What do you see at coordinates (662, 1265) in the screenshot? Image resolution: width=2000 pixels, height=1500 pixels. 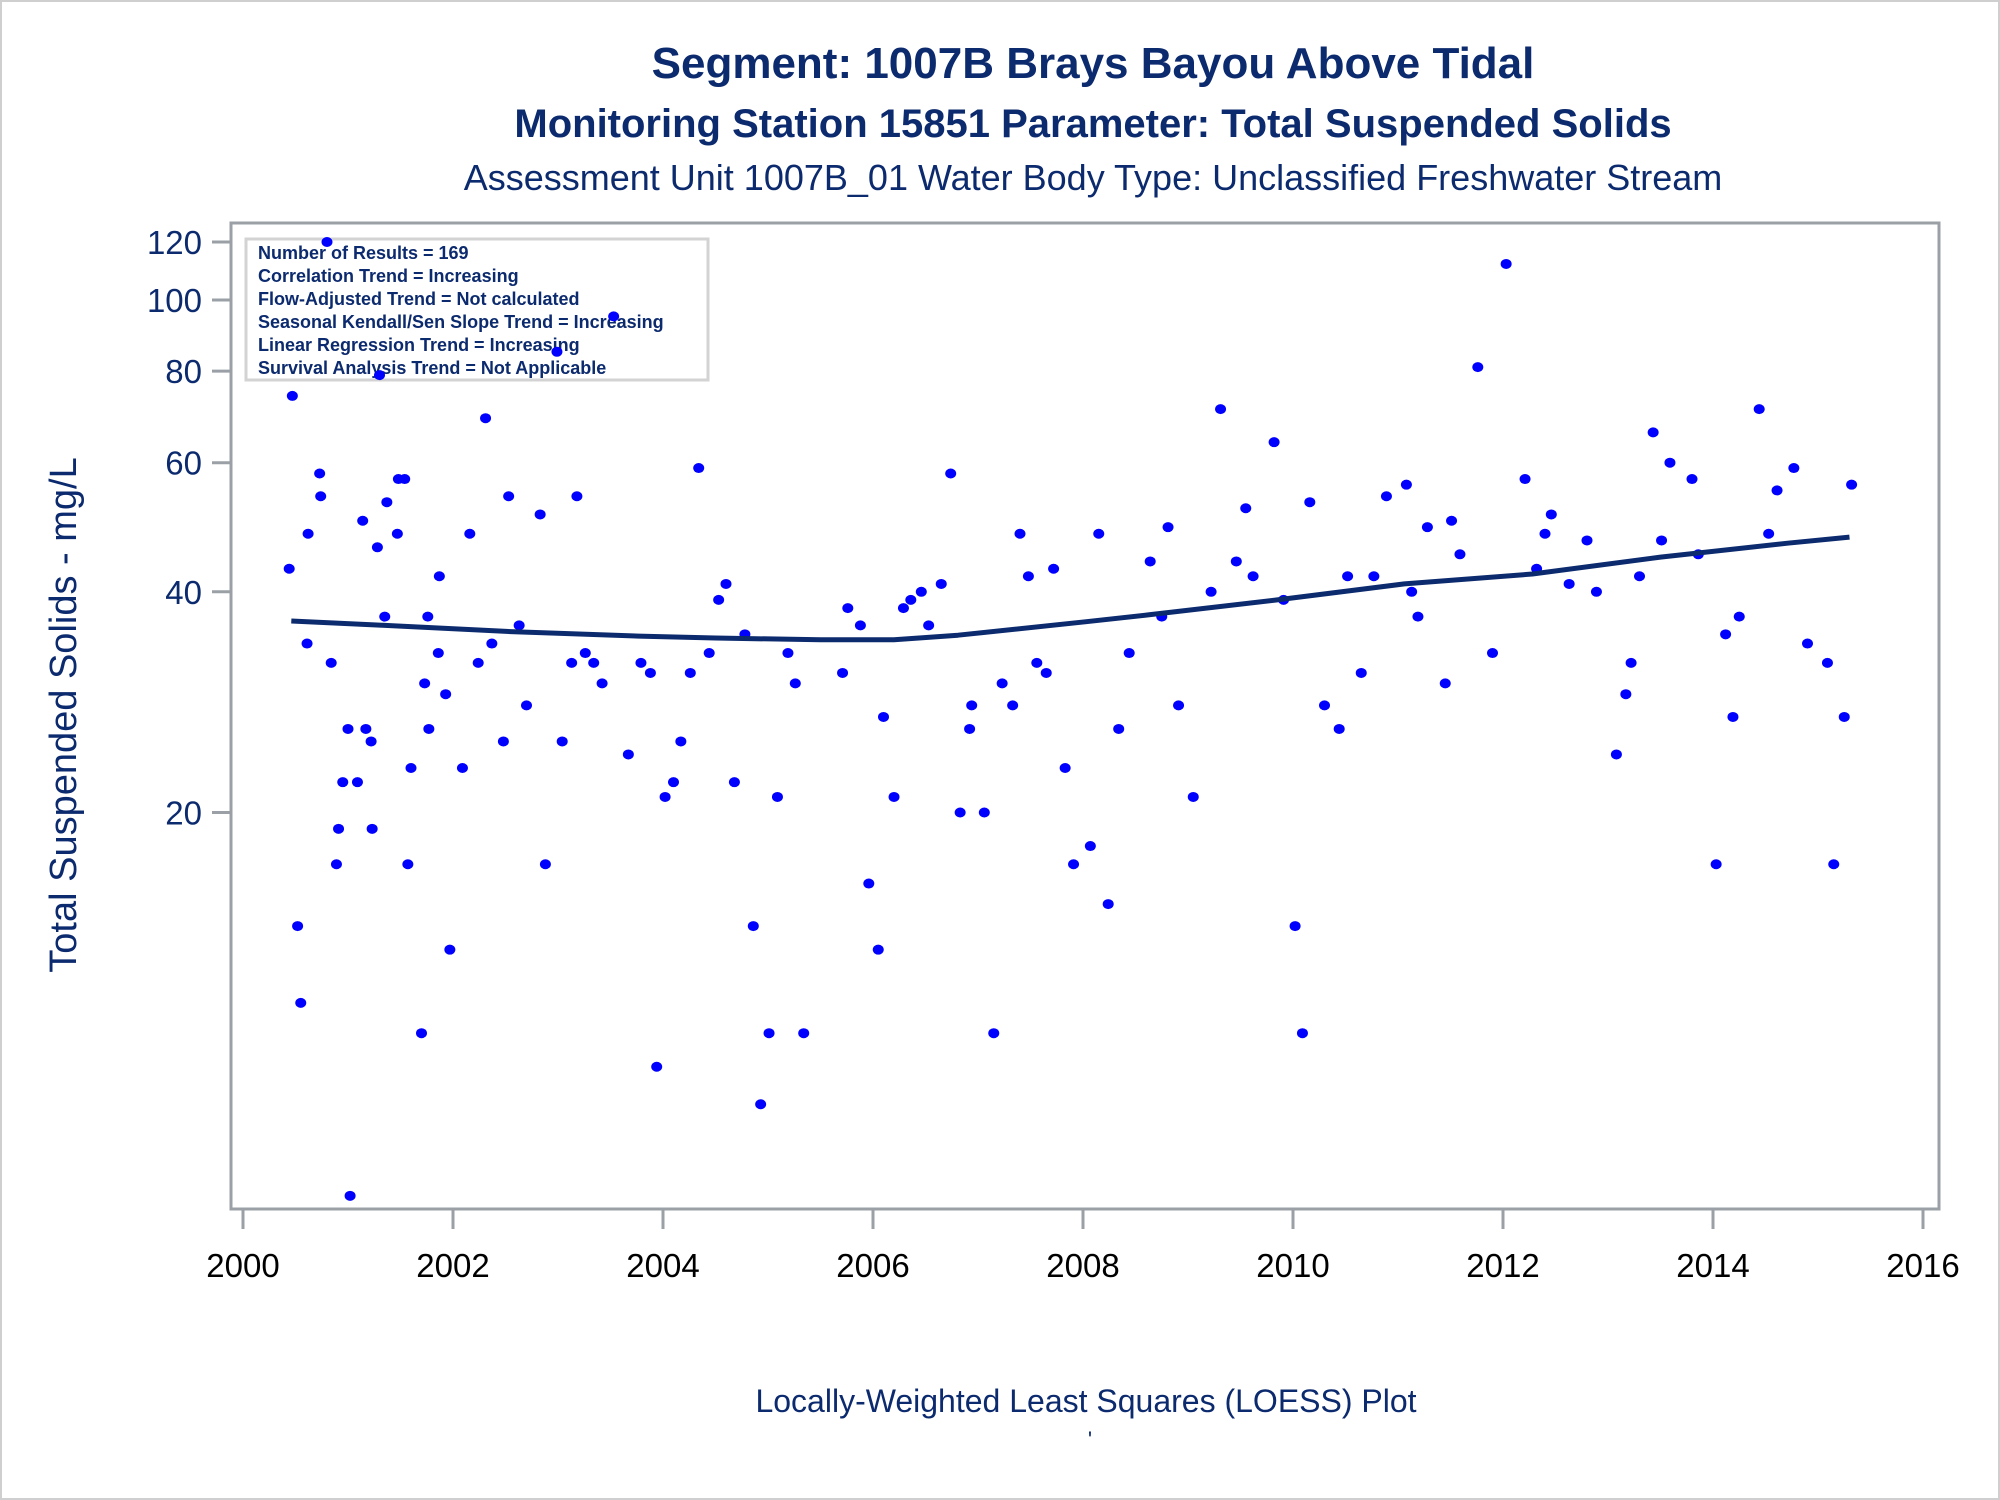 I see `x-tick-label: 2004` at bounding box center [662, 1265].